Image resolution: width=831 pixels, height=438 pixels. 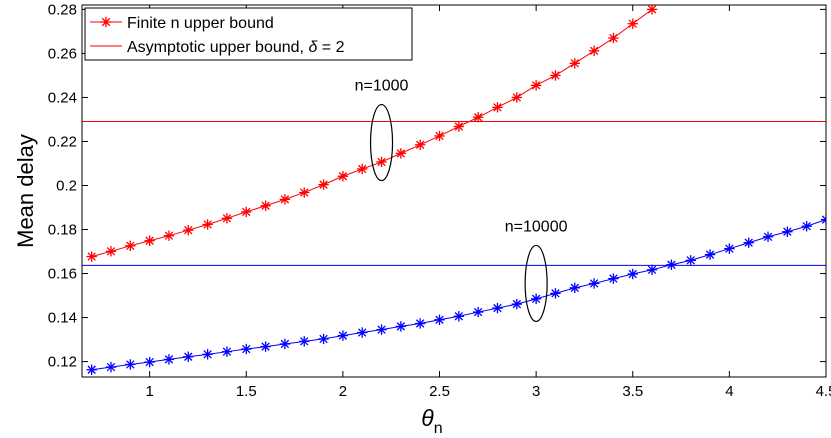 What do you see at coordinates (439, 136) in the screenshot?
I see `data-point-n=1000-18` at bounding box center [439, 136].